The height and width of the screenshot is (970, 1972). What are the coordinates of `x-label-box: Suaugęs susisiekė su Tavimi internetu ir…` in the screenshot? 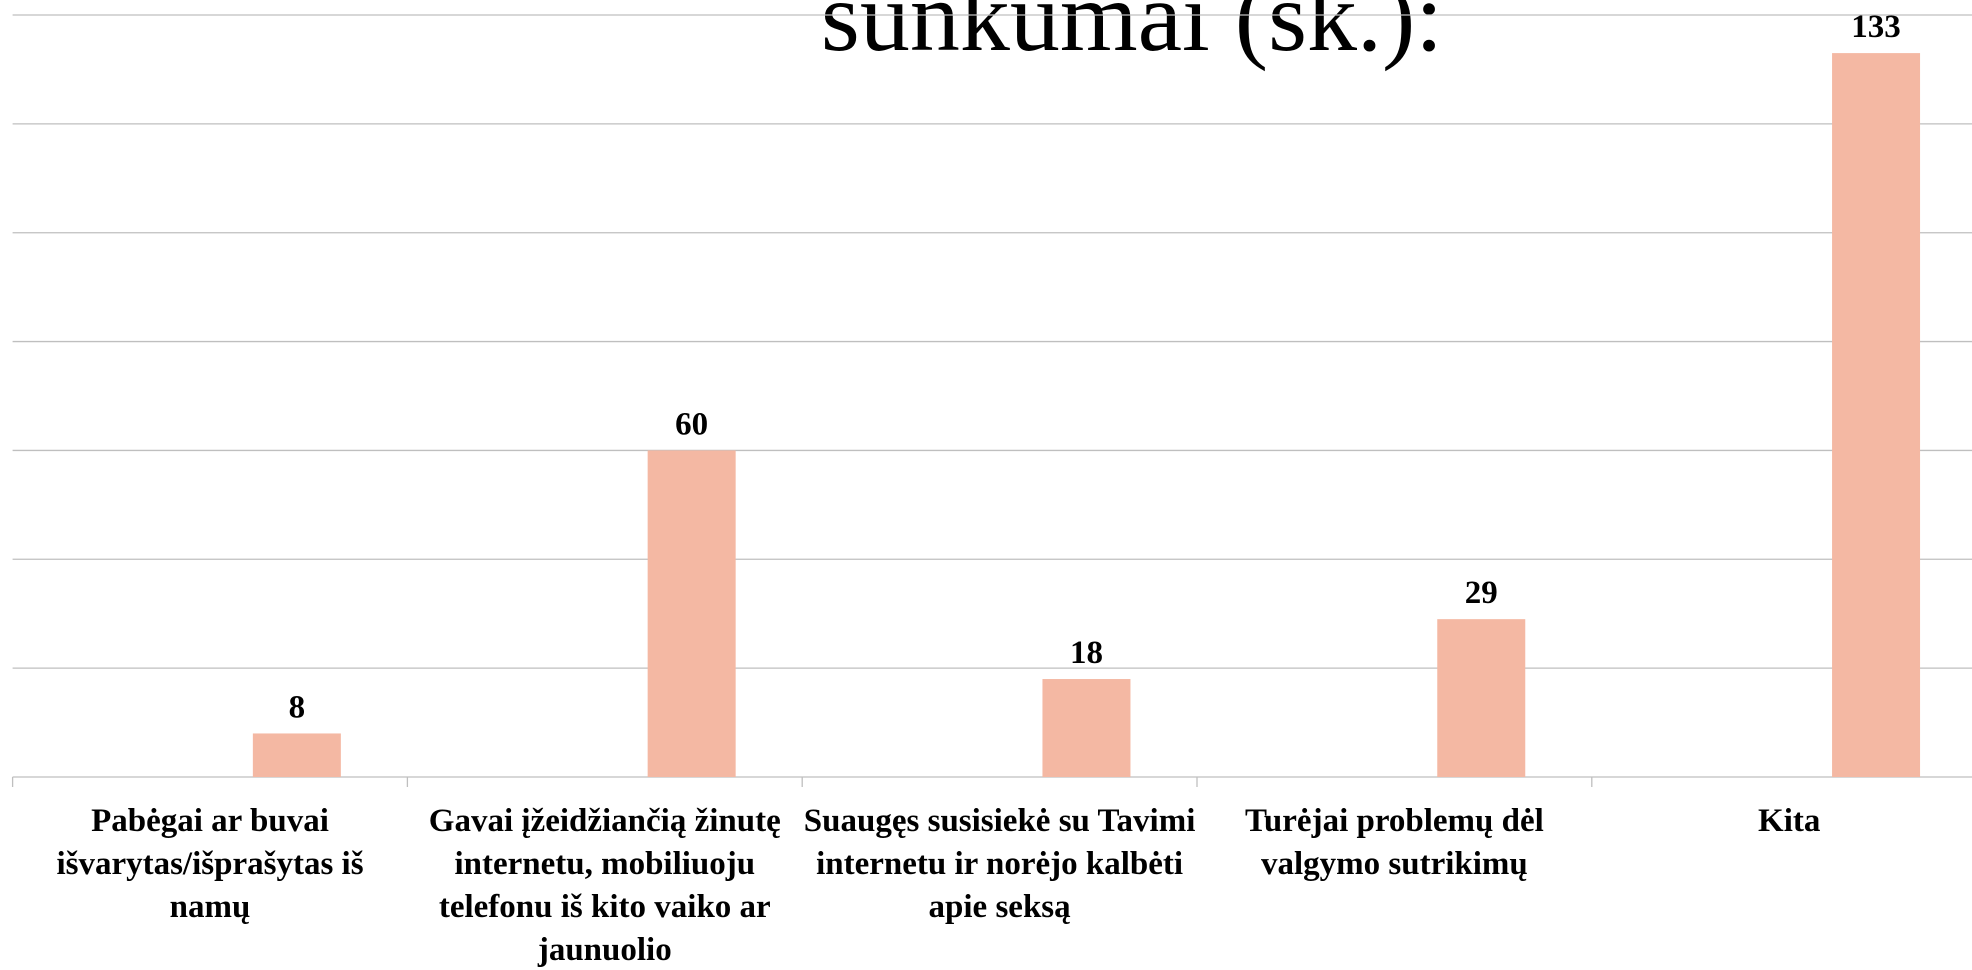 It's located at (999, 864).